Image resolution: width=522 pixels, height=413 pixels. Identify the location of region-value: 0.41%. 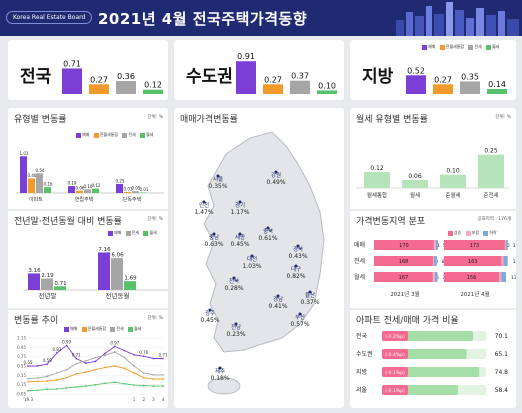
(277, 306).